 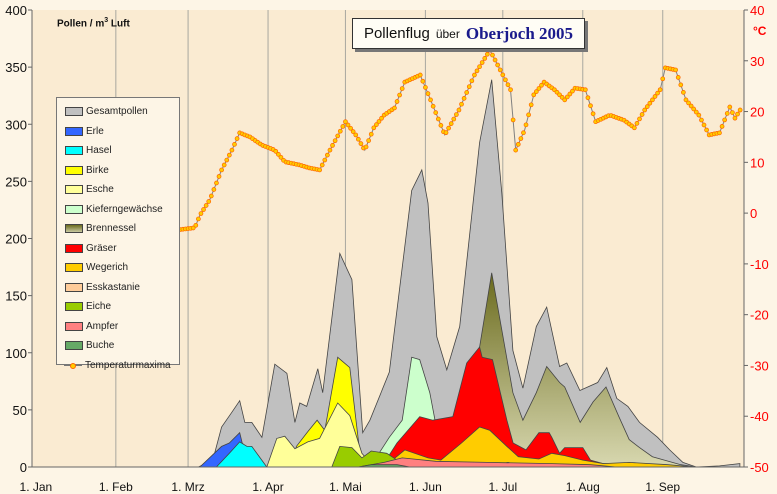 What do you see at coordinates (118, 112) in the screenshot?
I see `legend-item-gesamtpollen: Gesamtpollen` at bounding box center [118, 112].